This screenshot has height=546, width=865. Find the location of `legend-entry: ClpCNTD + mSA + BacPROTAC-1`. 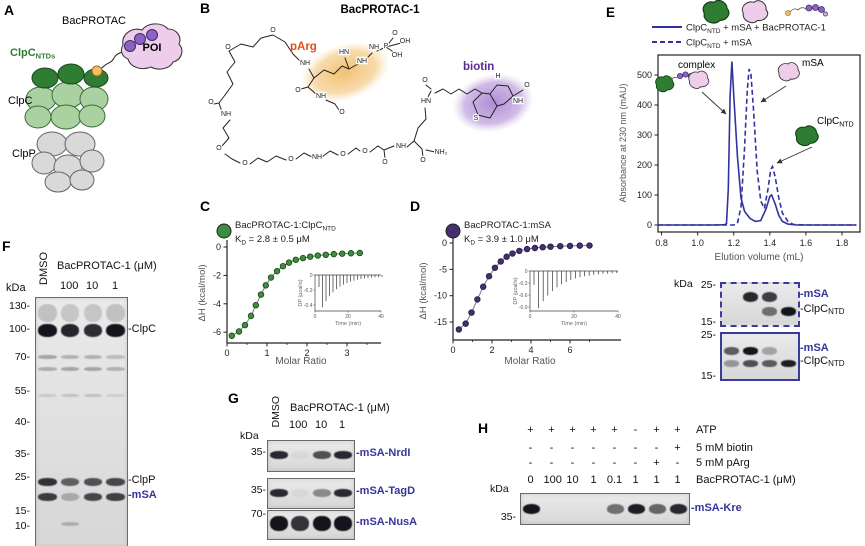

legend-entry: ClpCNTD + mSA + BacPROTAC-1 is located at coordinates (756, 29).